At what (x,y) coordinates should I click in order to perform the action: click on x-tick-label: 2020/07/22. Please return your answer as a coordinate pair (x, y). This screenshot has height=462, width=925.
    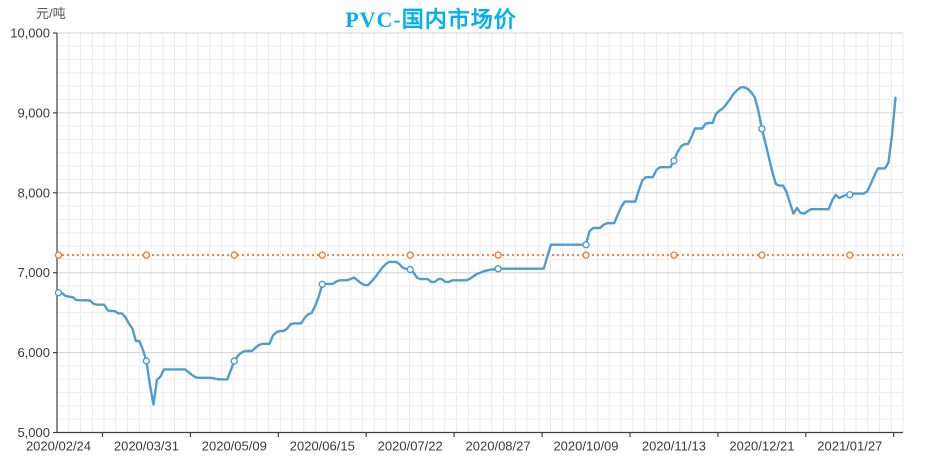
    Looking at the image, I should click on (410, 446).